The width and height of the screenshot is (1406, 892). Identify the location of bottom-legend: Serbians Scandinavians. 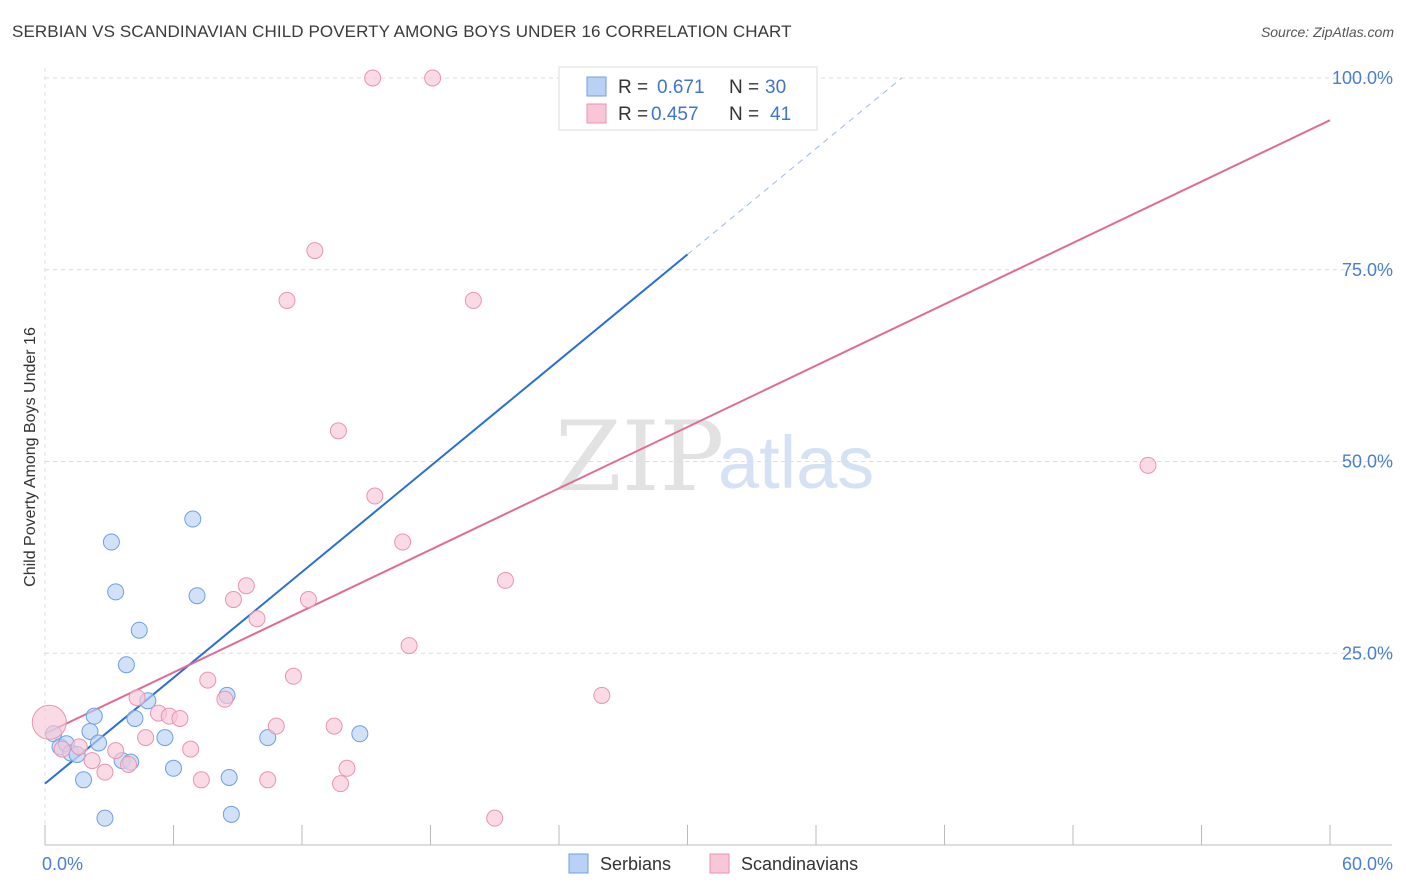
(713, 863).